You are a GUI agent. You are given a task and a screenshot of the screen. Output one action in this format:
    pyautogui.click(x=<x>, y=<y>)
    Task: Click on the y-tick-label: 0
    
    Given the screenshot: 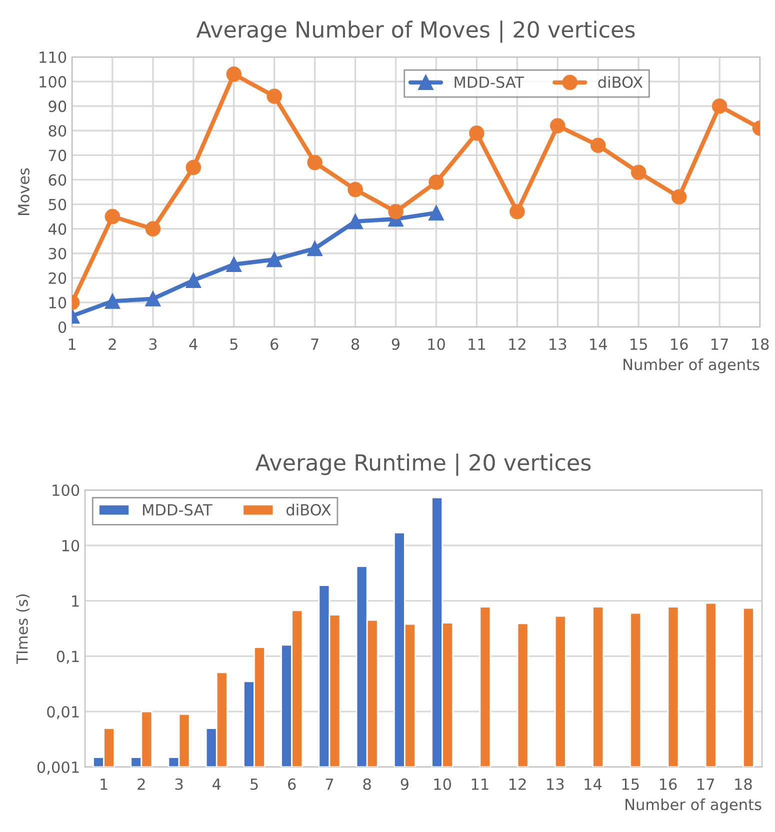 What is the action you would take?
    pyautogui.click(x=62, y=327)
    